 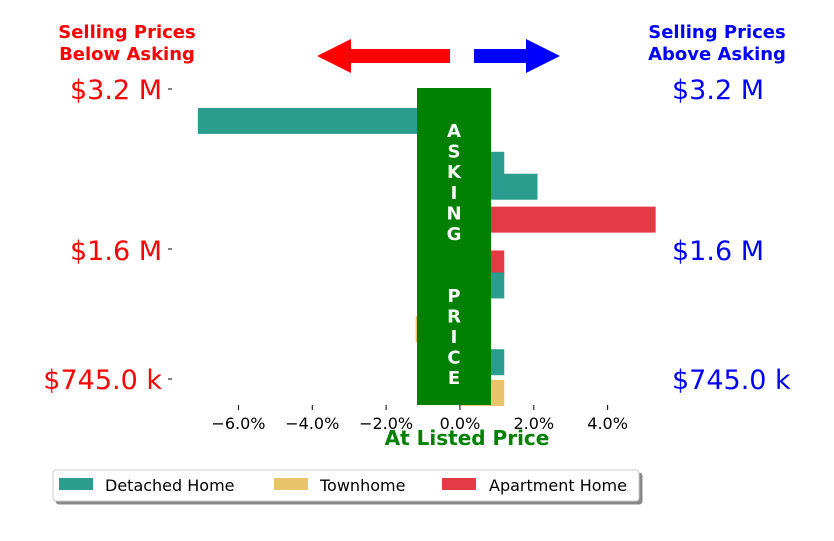 I want to click on price-label-left-low: $745.0 k, so click(x=102, y=380).